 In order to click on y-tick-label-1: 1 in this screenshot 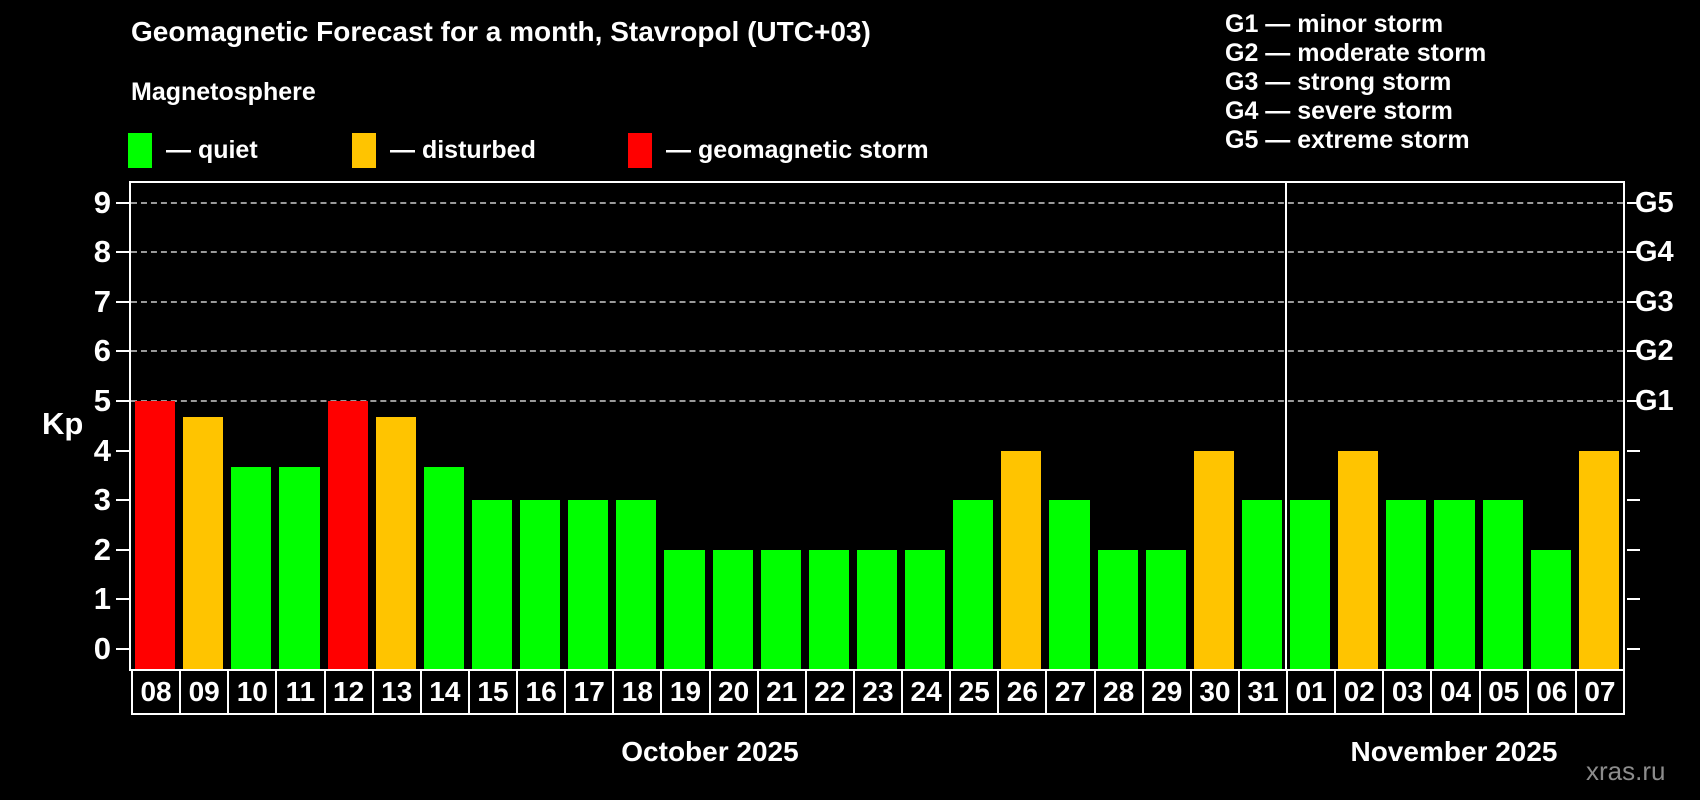, I will do `click(102, 599)`.